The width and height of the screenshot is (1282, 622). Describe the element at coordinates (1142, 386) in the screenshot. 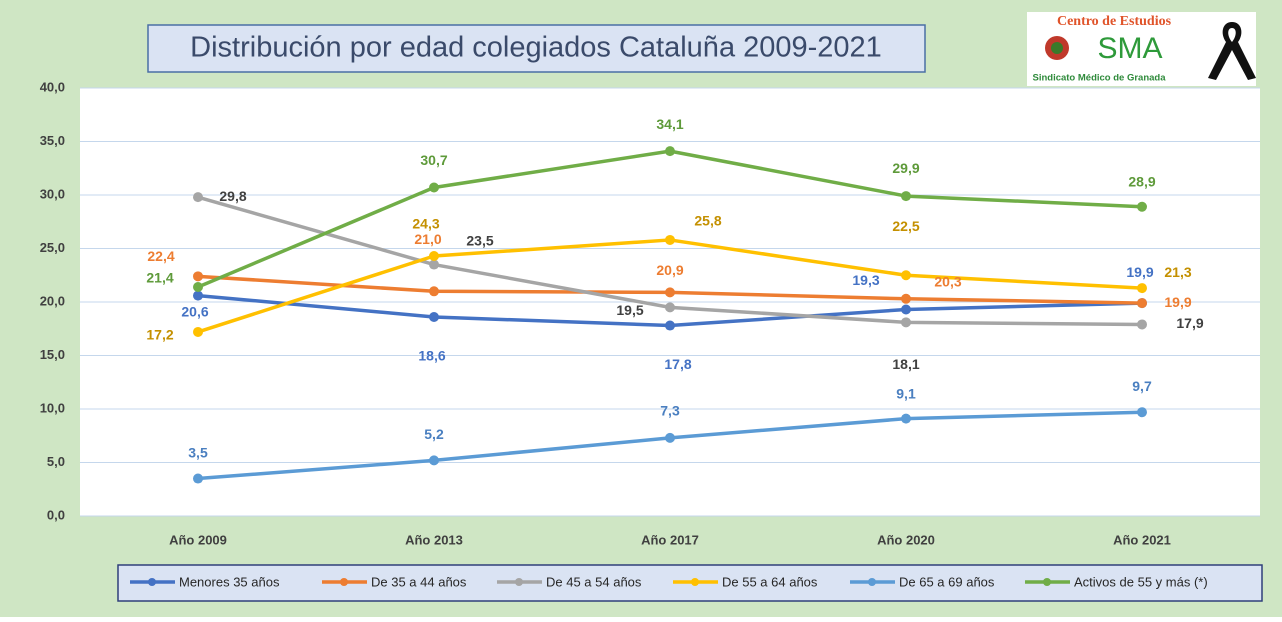

I see `data-label: 9,7` at that location.